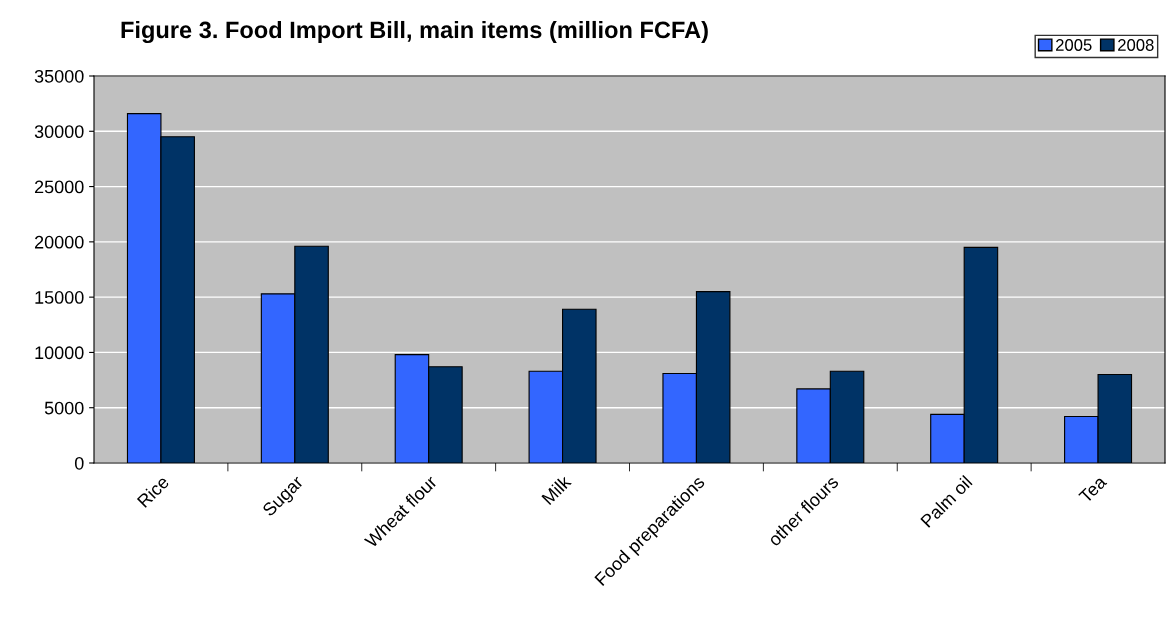  I want to click on legend-label: 2005, so click(1074, 45).